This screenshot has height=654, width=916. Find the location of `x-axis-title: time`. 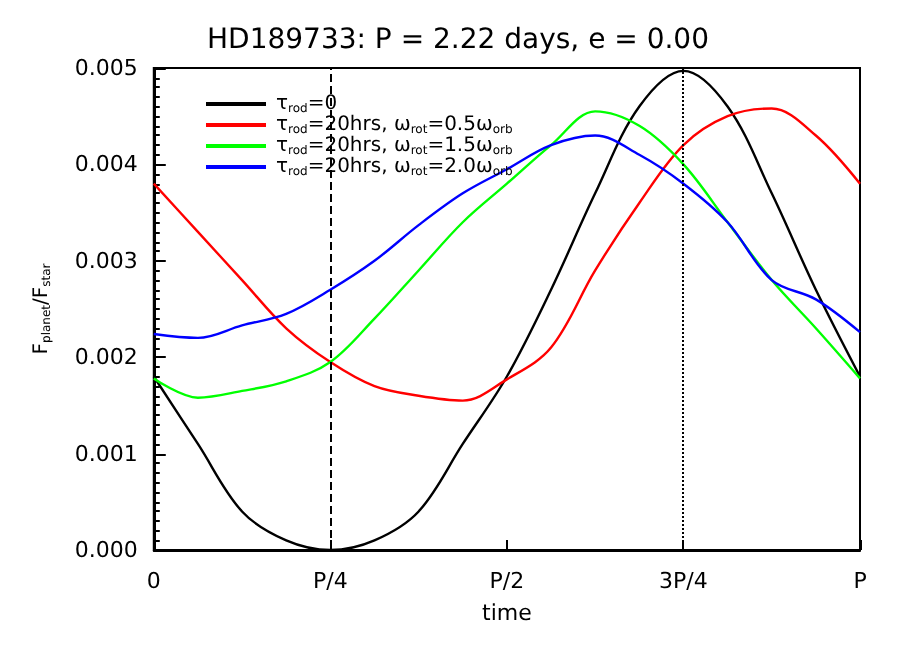

x-axis-title: time is located at coordinates (507, 612).